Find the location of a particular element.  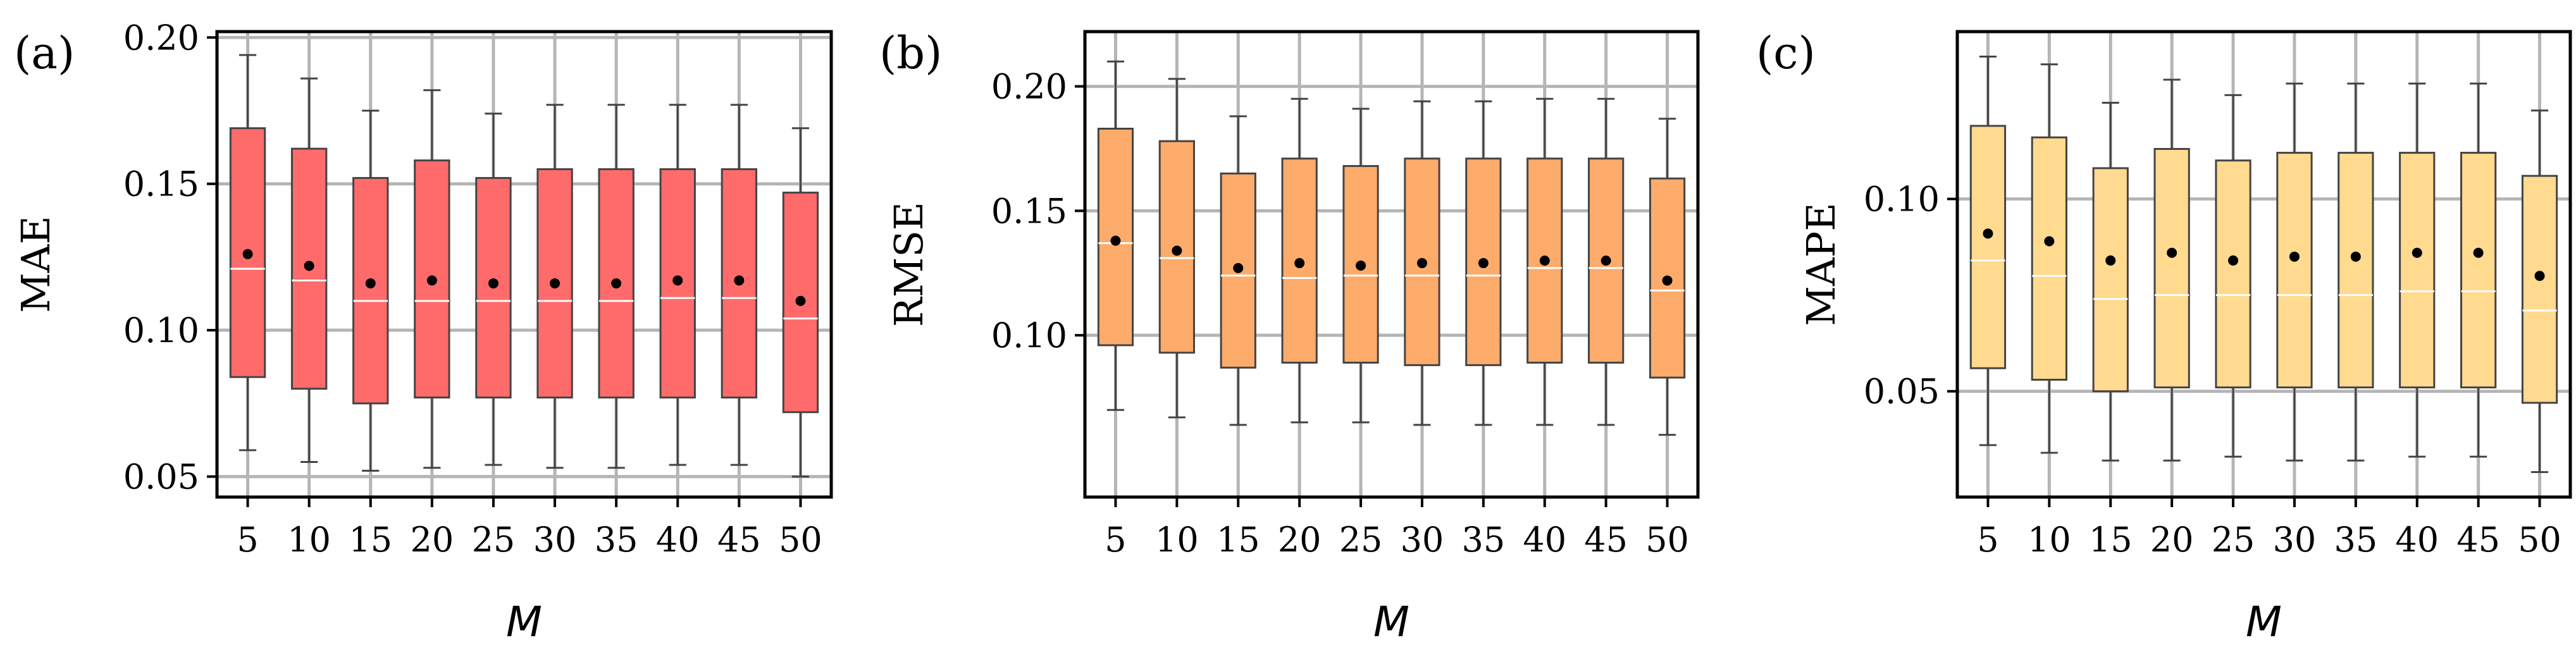

panel-label: (a) is located at coordinates (44, 53).